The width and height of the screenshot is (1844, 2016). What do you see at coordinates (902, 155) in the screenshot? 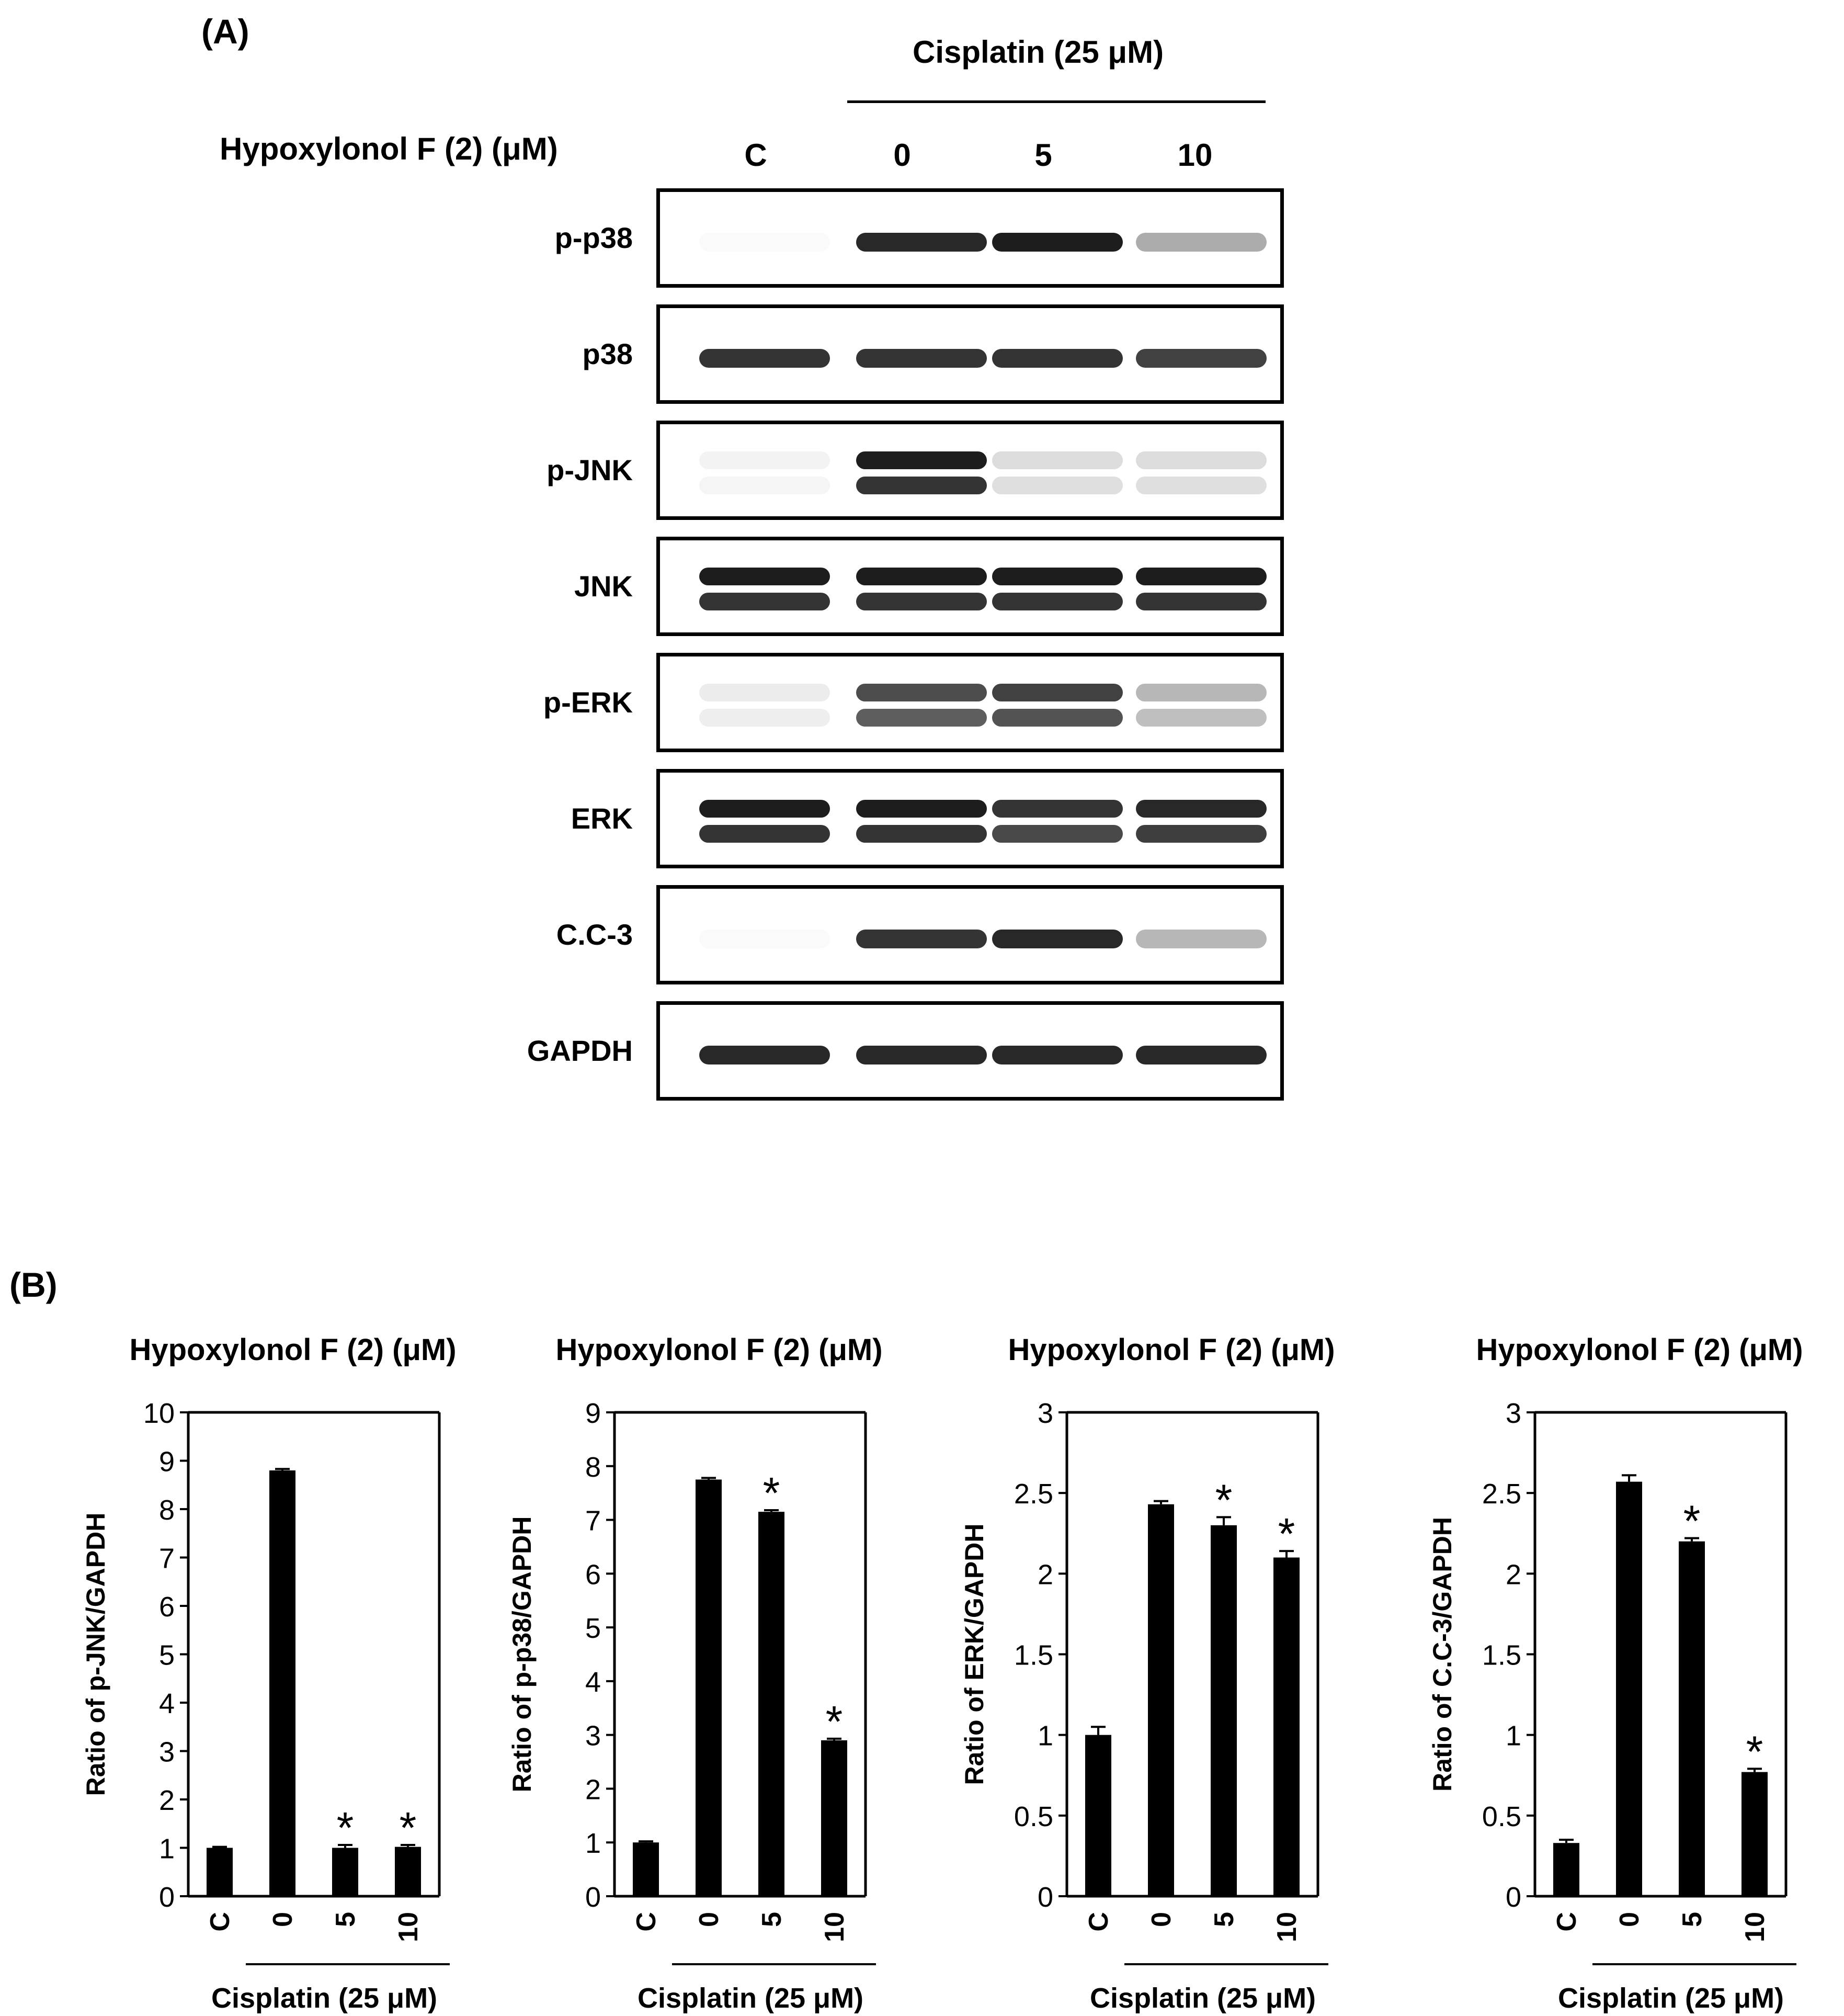
I see `lane-label-1: 0` at bounding box center [902, 155].